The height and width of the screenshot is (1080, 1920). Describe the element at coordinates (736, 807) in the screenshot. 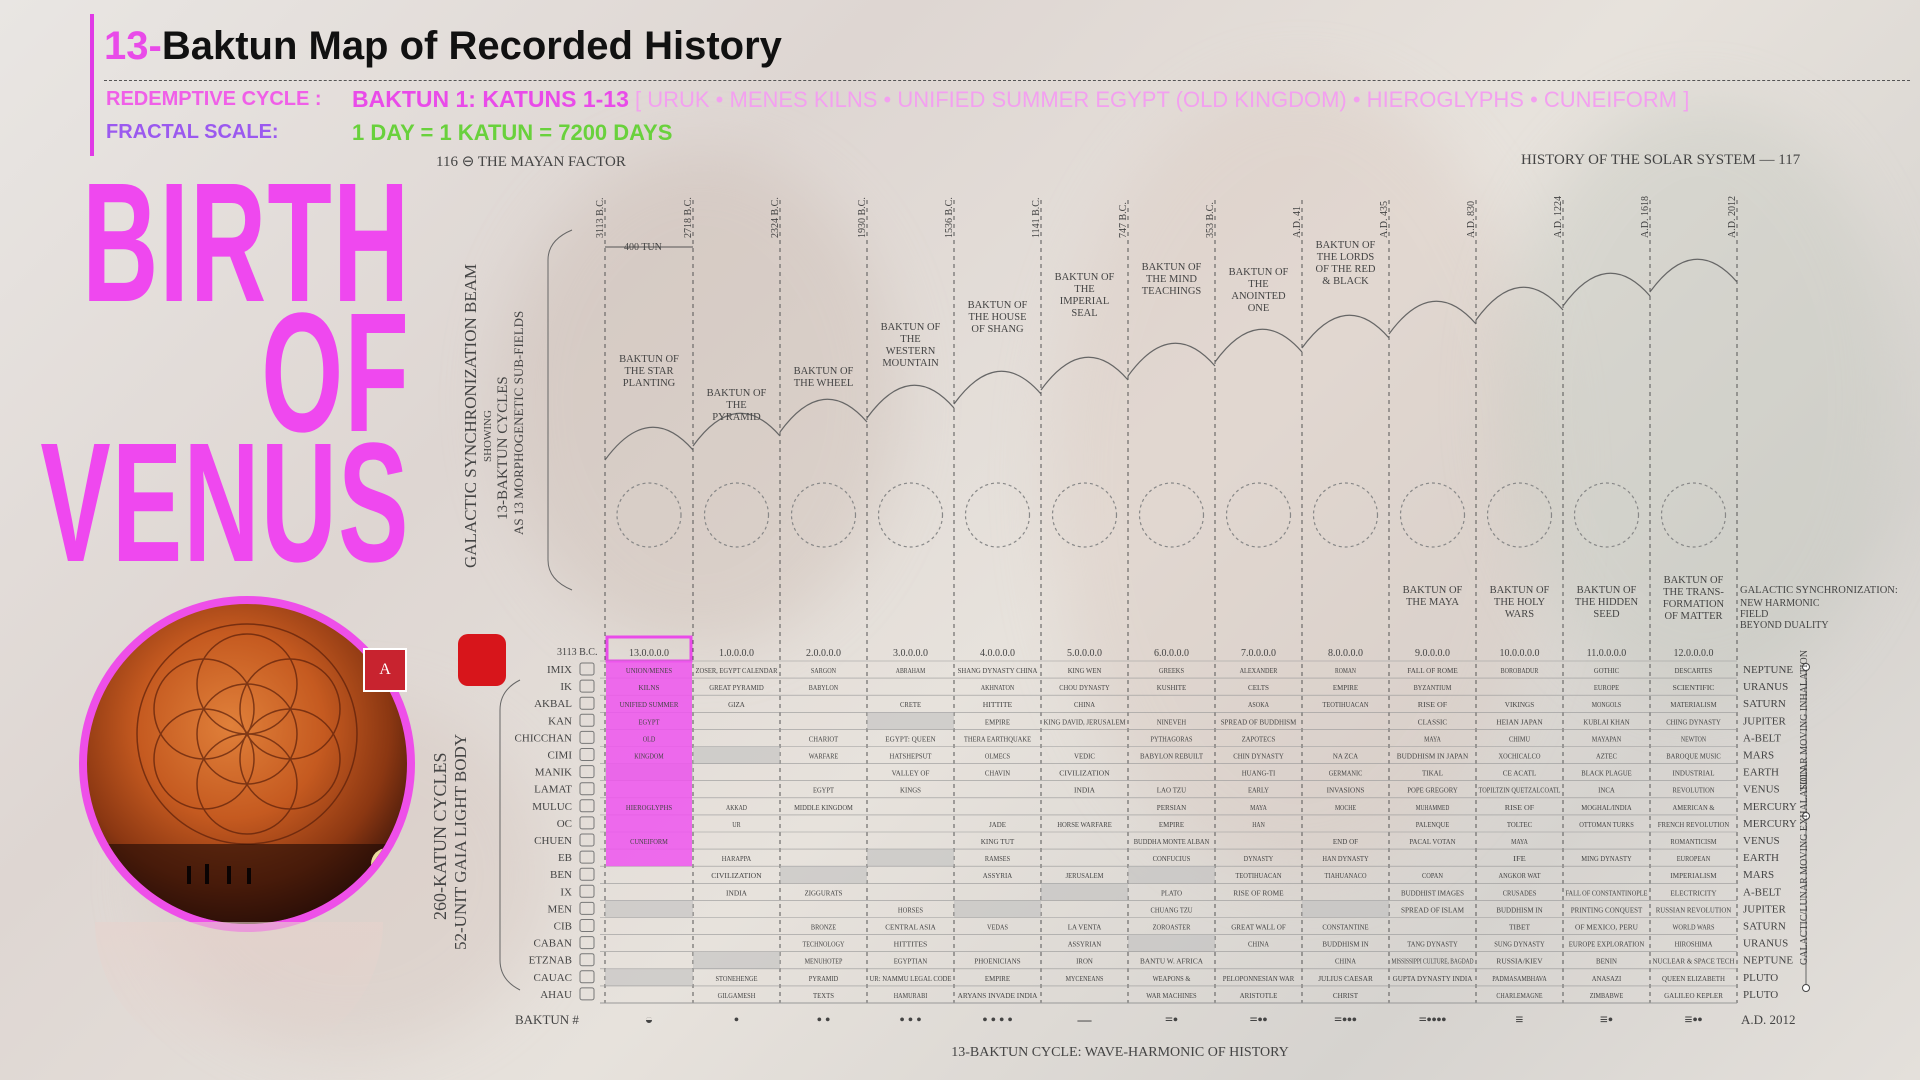

I see `grid-cell-text: AKKAD` at that location.